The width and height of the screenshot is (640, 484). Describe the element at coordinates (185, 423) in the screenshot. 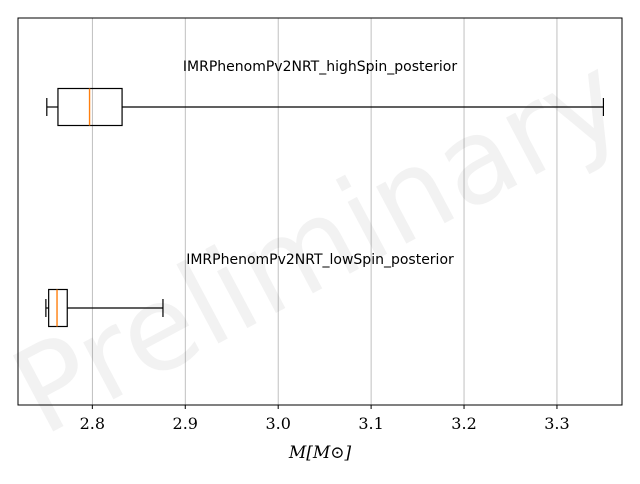

I see `x-tick-label: 2.9` at that location.